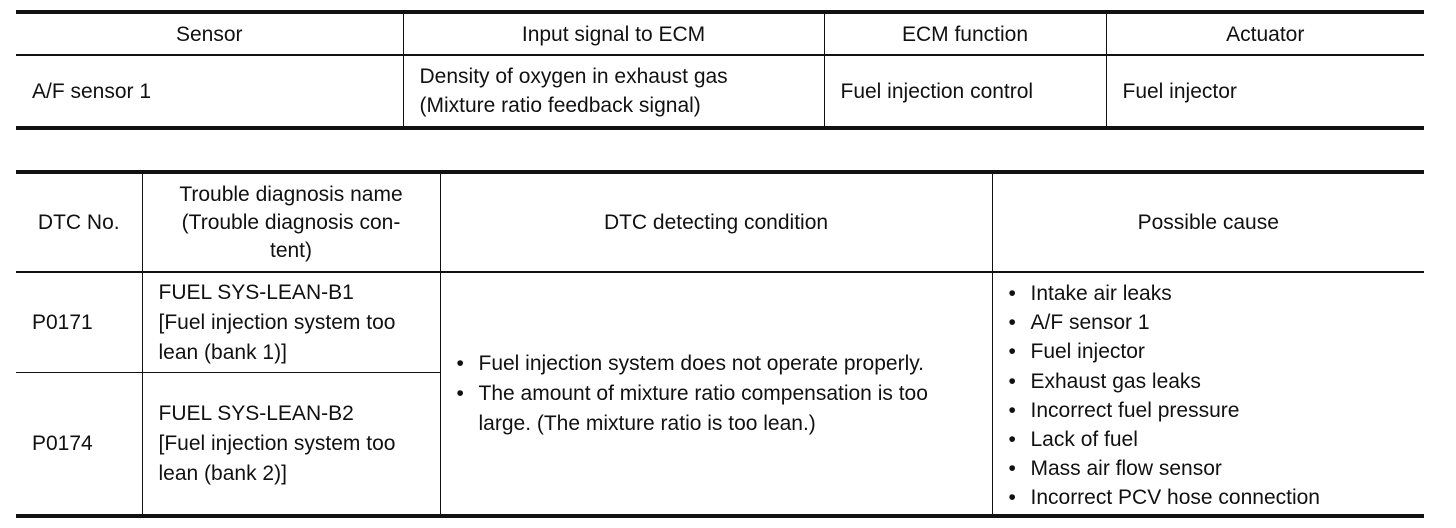 The image size is (1456, 528). I want to click on cause-text: Intake air leaks, so click(1101, 293).